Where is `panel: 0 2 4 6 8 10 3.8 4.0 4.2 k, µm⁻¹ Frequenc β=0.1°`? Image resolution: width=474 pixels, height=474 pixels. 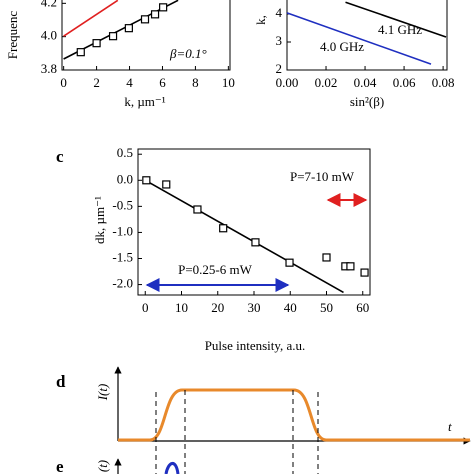 panel: 0 2 4 6 8 10 3.8 4.0 4.2 k, µm⁻¹ Frequenc β=0.1° is located at coordinates (120, 54).